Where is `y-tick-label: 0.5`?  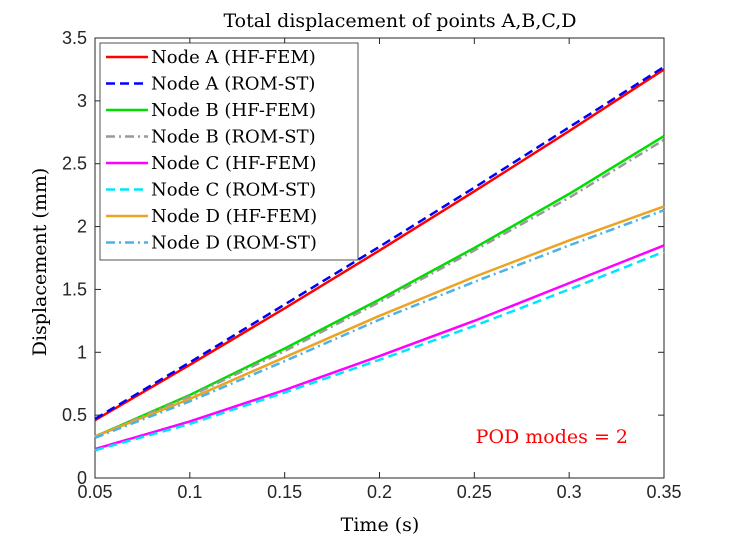
y-tick-label: 0.5 is located at coordinates (74, 415).